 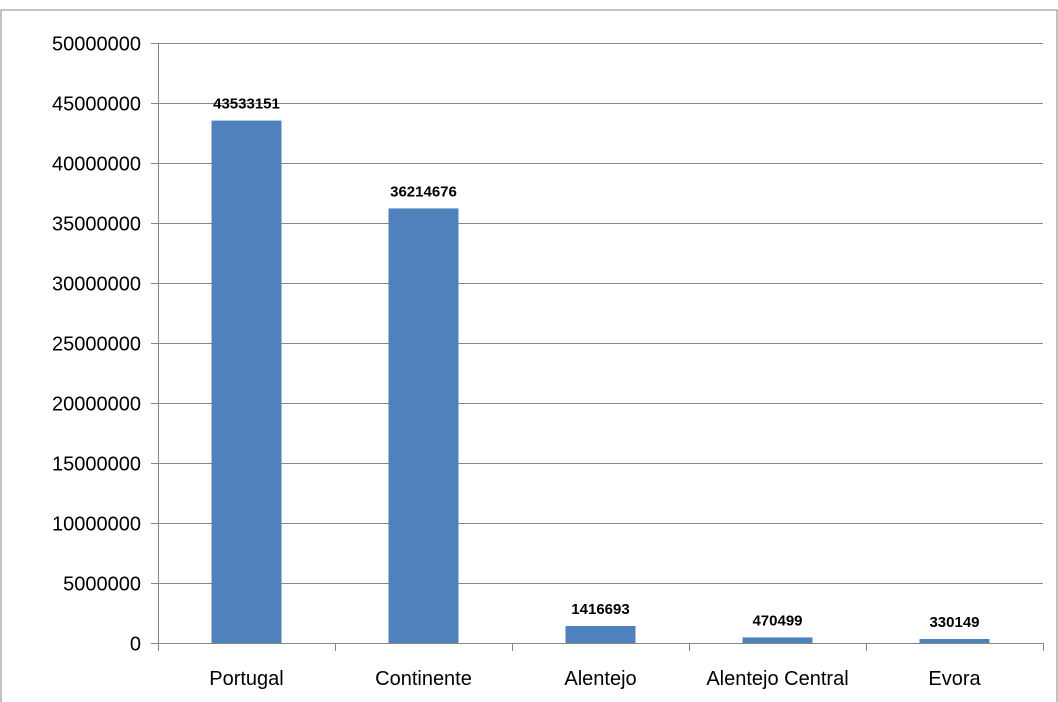 I want to click on y-tick-label: 20000000, so click(x=96, y=405).